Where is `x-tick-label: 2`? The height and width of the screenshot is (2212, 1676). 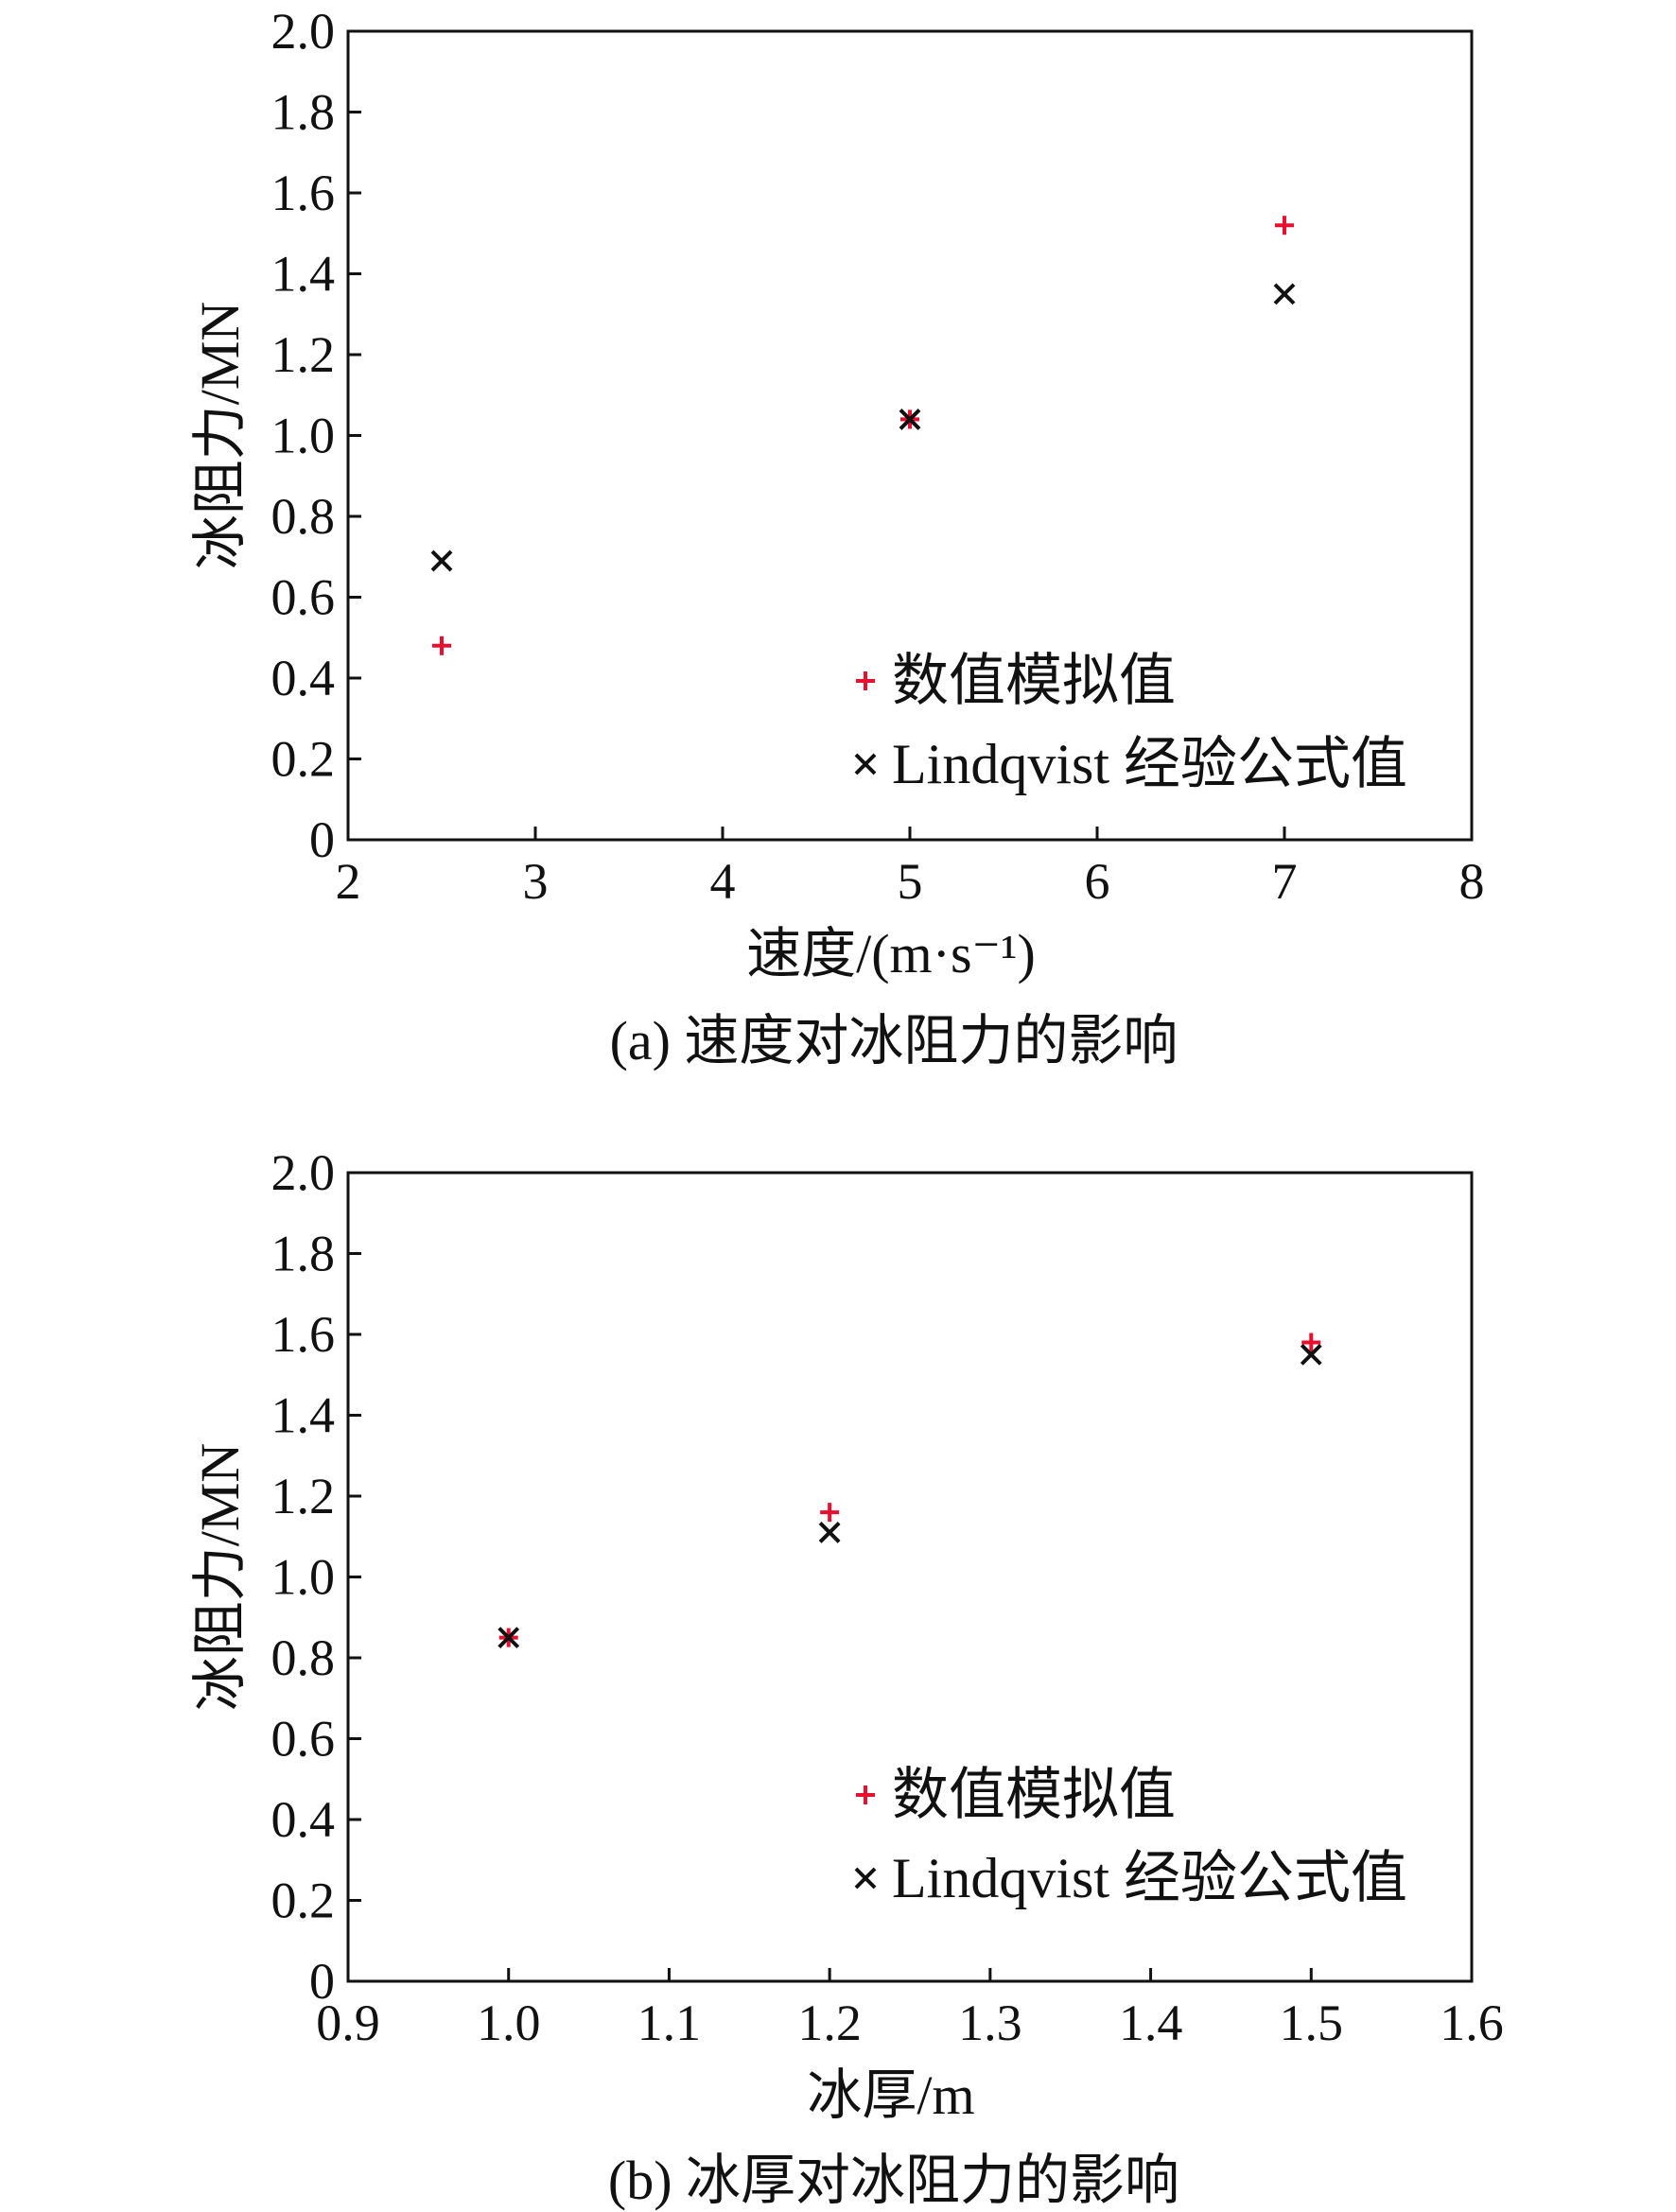 x-tick-label: 2 is located at coordinates (348, 881).